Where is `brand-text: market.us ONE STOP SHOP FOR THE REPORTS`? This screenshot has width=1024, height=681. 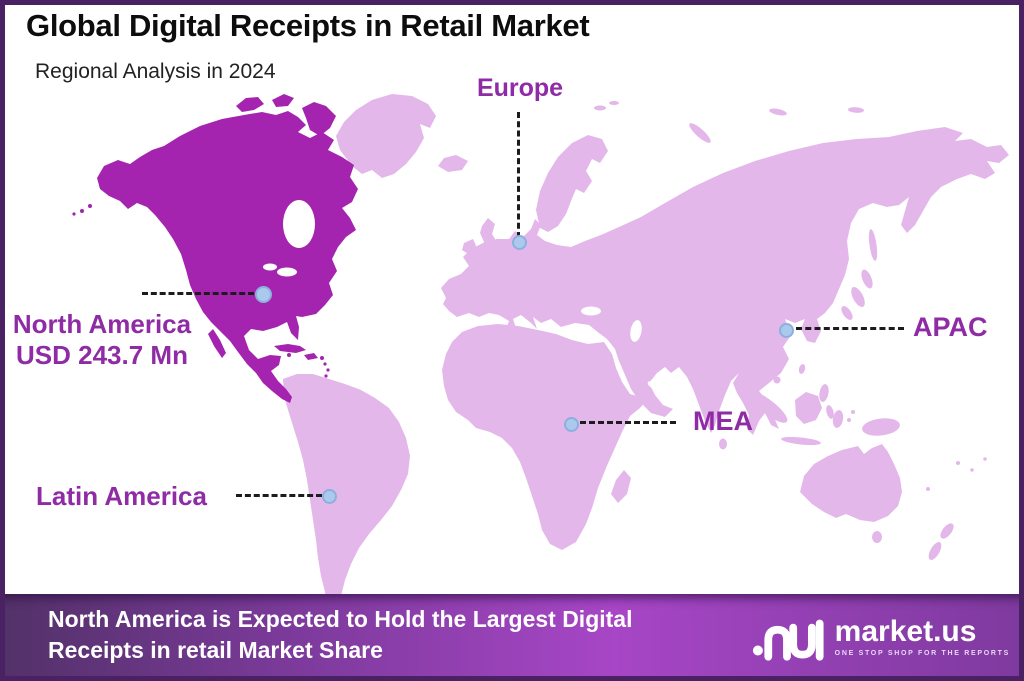 brand-text: market.us ONE STOP SHOP FOR THE REPORTS is located at coordinates (922, 636).